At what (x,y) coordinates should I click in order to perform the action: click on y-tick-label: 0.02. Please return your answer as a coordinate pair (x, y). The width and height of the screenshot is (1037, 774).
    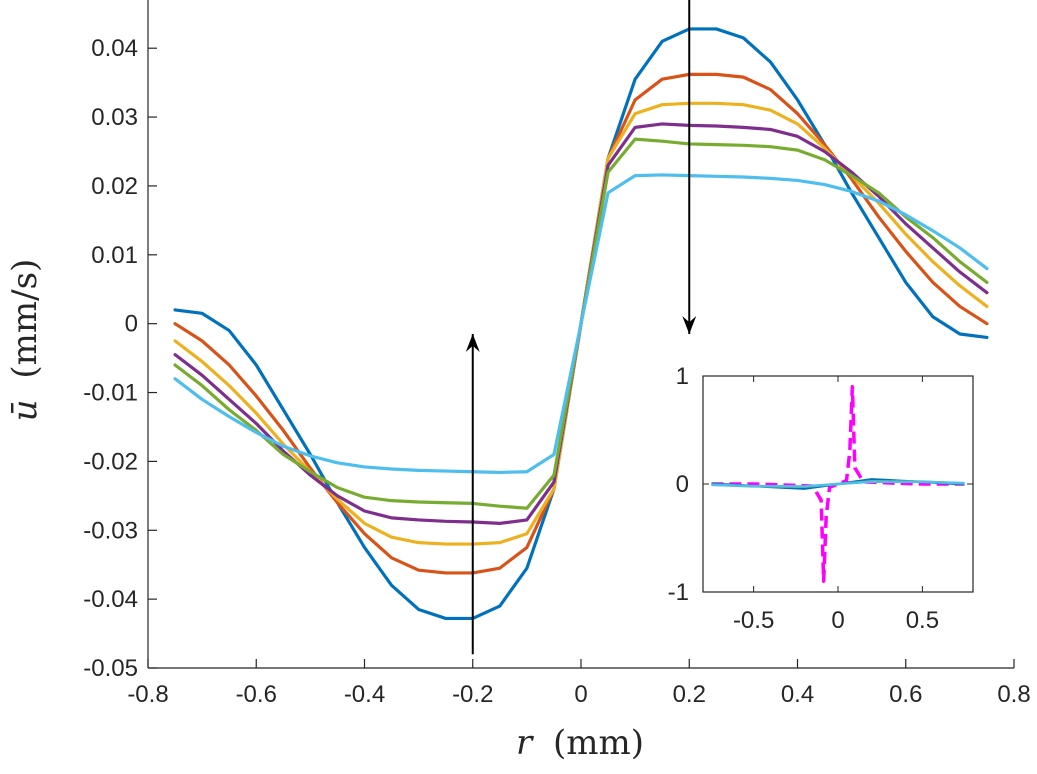
    Looking at the image, I should click on (114, 186).